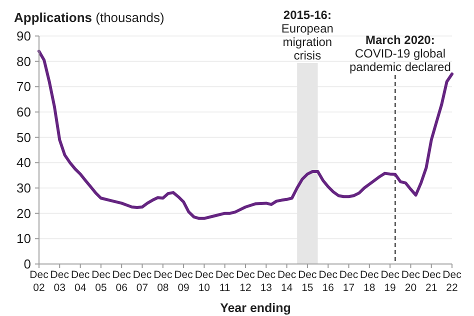  I want to click on x-tick-label: Dec 10, so click(204, 281).